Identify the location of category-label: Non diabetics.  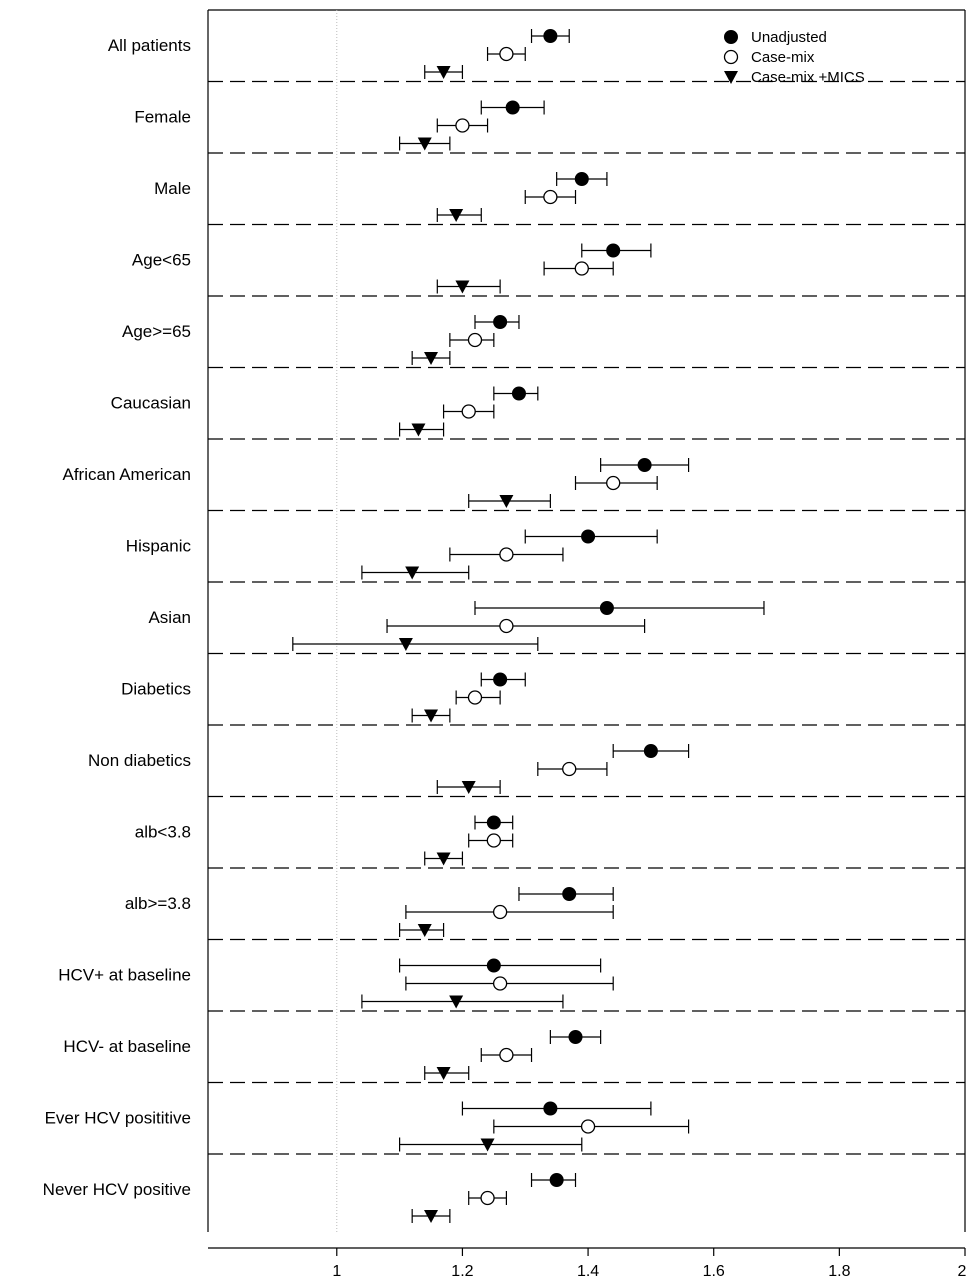
(139, 760).